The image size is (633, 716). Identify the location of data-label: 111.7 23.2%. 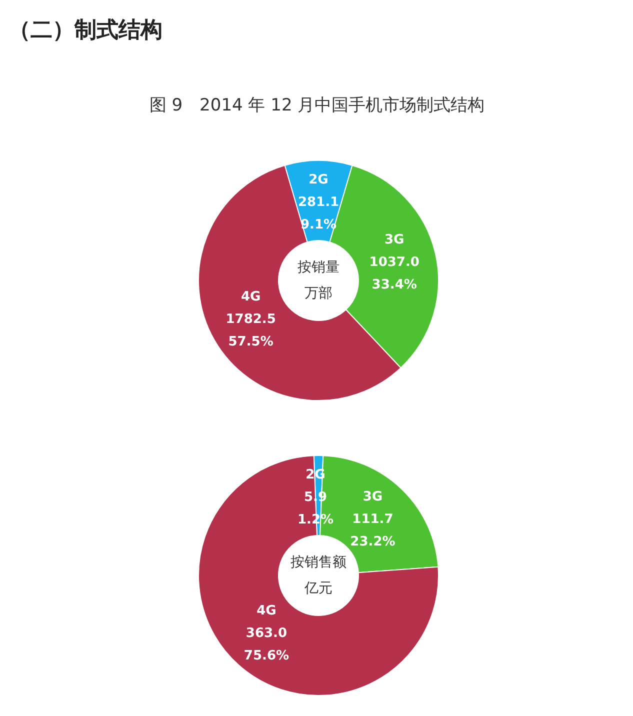
(373, 531).